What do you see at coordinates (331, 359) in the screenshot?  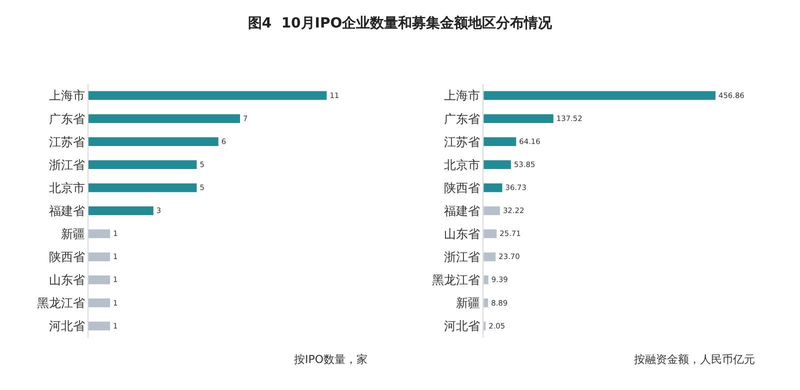 I see `text: 按IPO数量，家` at bounding box center [331, 359].